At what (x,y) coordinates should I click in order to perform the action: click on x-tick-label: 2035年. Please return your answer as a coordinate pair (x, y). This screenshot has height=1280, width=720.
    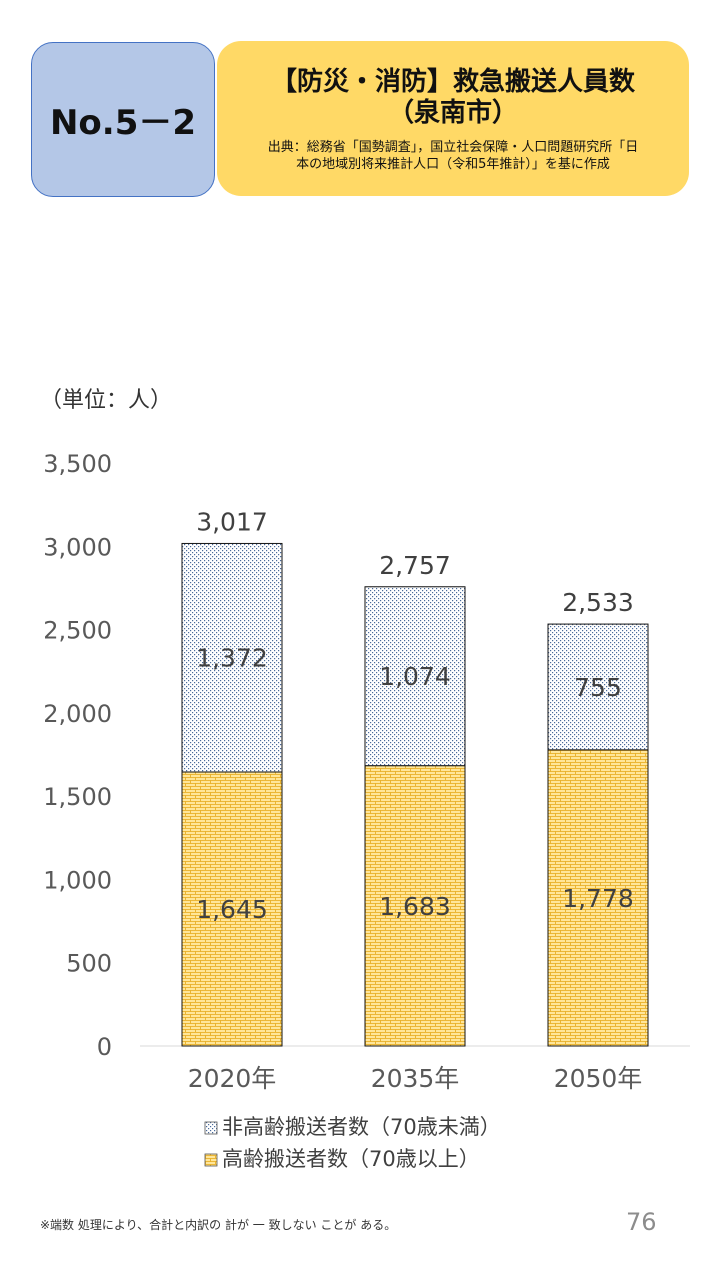
    Looking at the image, I should click on (415, 1078).